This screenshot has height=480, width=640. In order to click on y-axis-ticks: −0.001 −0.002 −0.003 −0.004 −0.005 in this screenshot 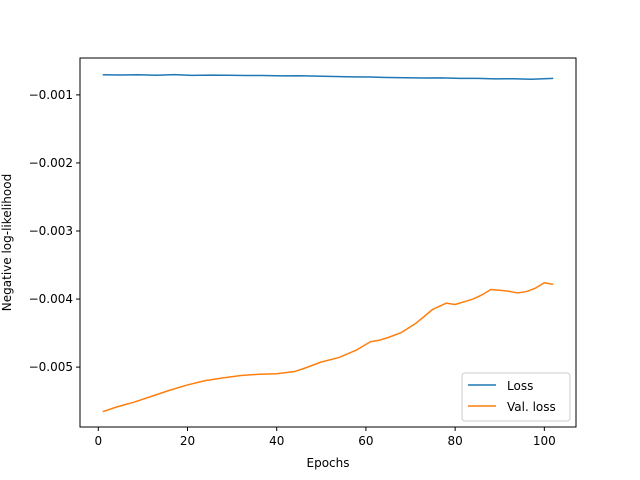, I will do `click(54, 231)`.